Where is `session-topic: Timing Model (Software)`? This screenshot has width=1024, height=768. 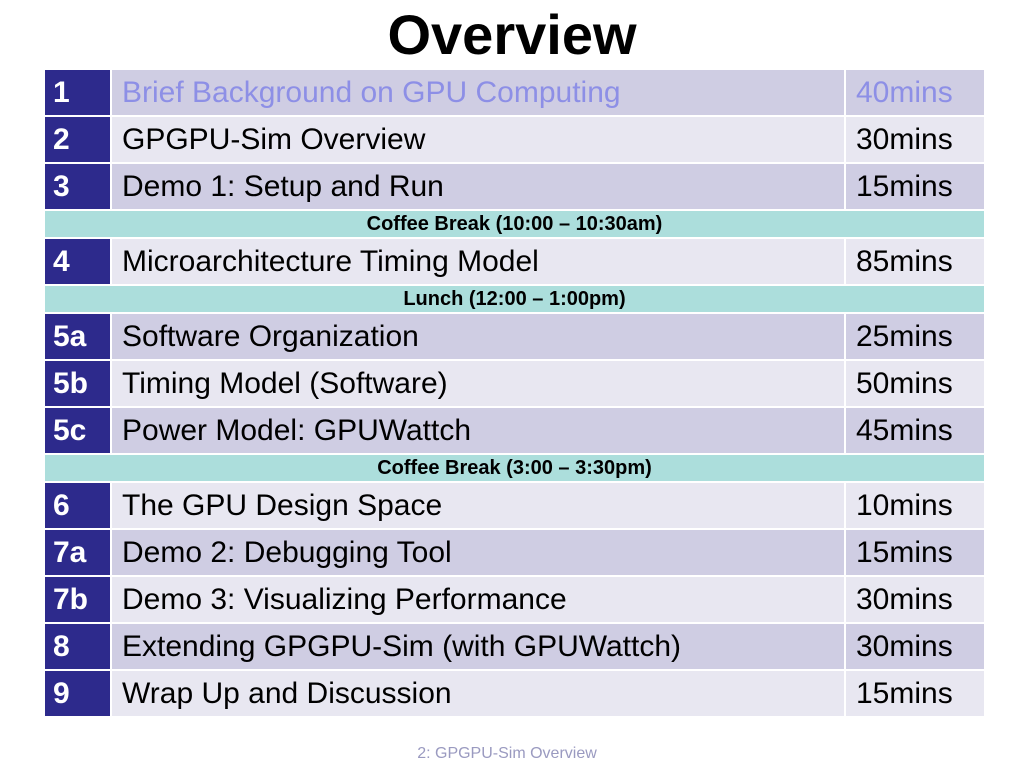 session-topic: Timing Model (Software) is located at coordinates (478, 383).